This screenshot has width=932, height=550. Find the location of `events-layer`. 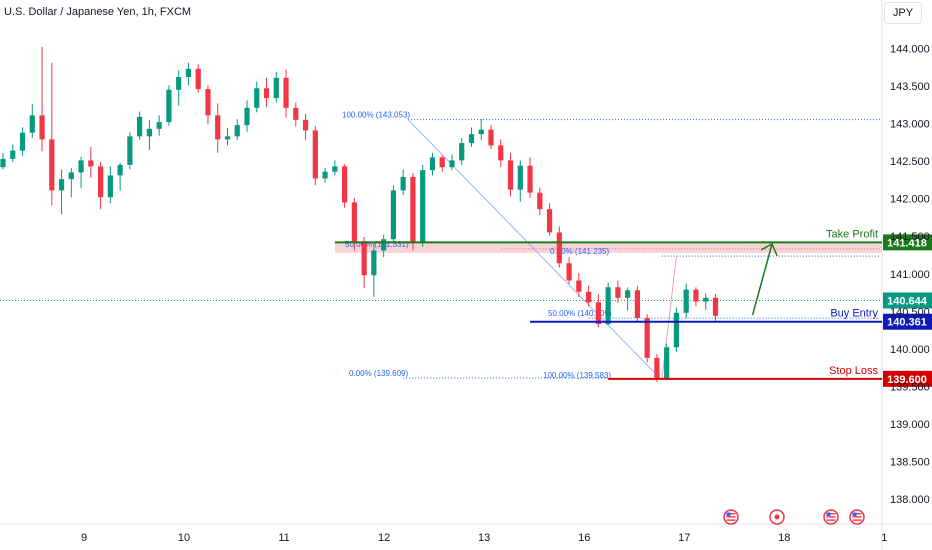

events-layer is located at coordinates (794, 517).